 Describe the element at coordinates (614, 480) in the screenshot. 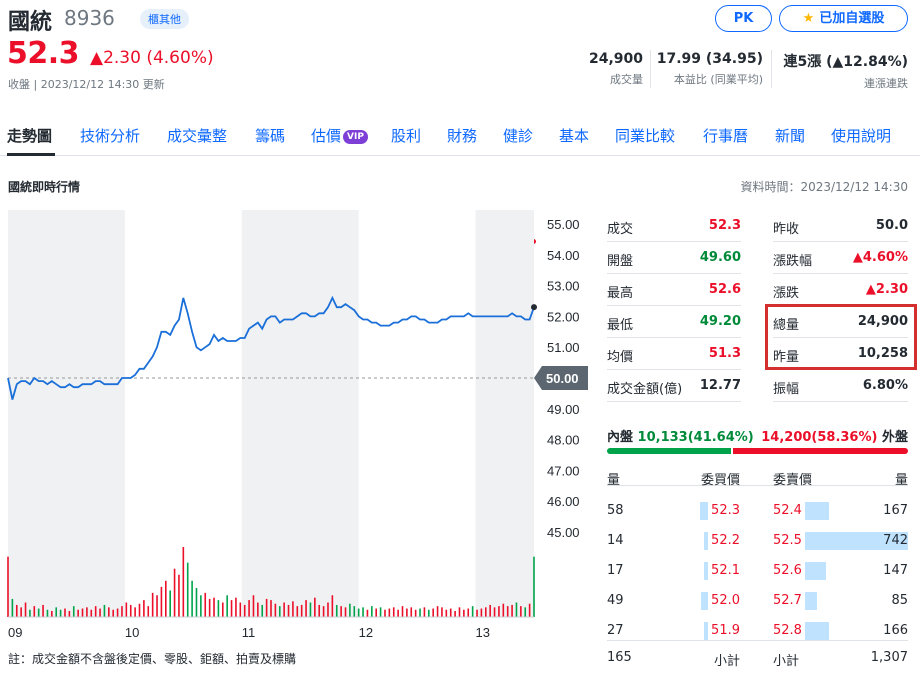

I see `bid-volume-header: 量` at that location.